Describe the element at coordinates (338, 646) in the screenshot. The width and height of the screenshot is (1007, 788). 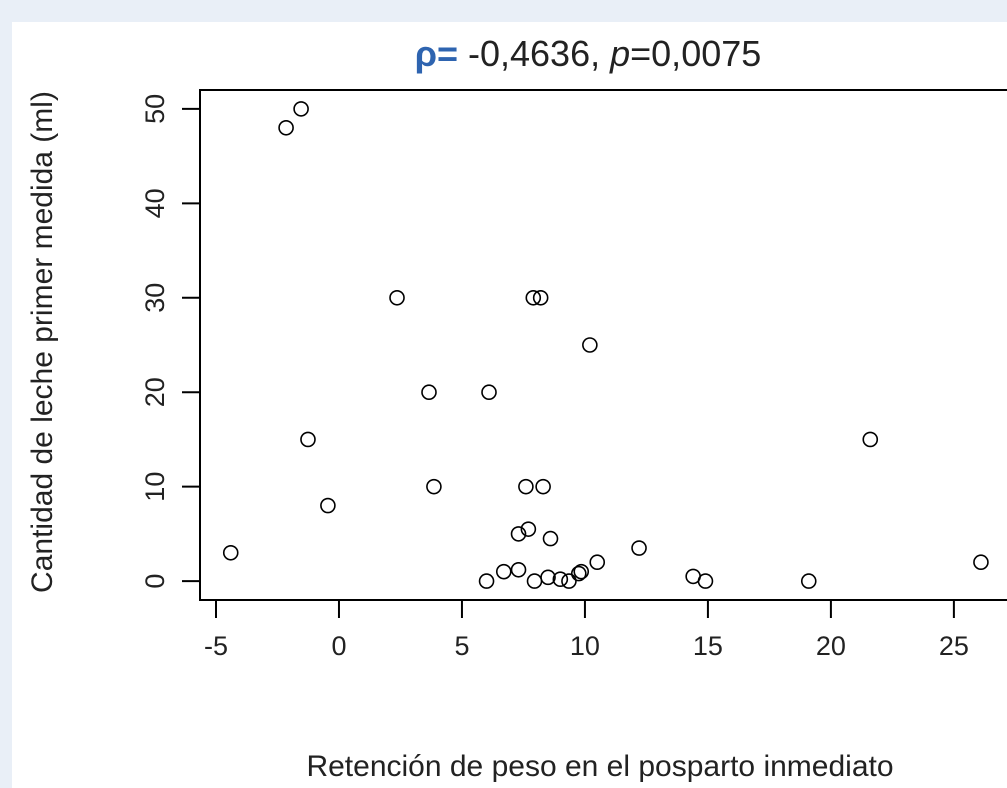
I see `x-tick-label: 0` at that location.